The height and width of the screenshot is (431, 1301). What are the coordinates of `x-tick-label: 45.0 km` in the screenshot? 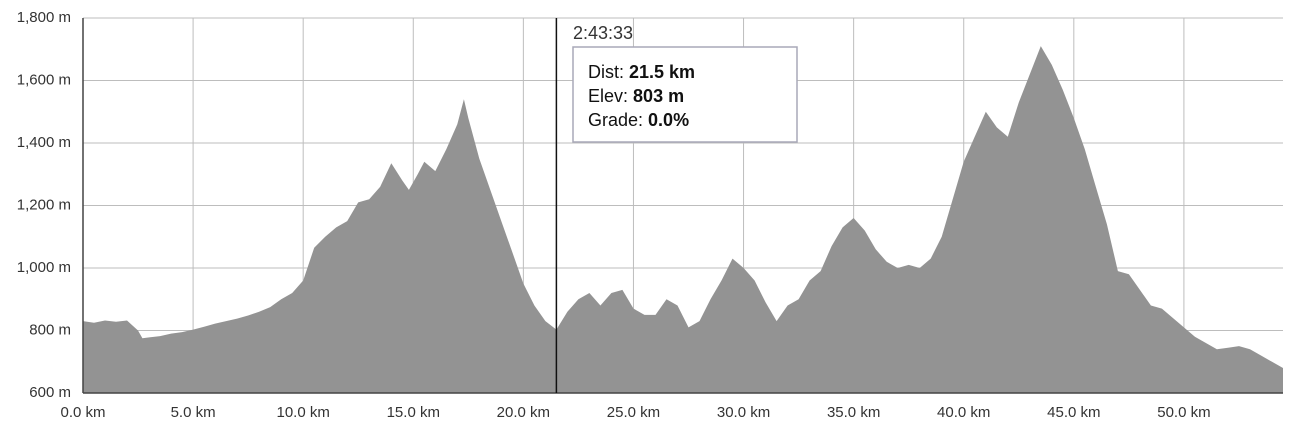 It's located at (1073, 412).